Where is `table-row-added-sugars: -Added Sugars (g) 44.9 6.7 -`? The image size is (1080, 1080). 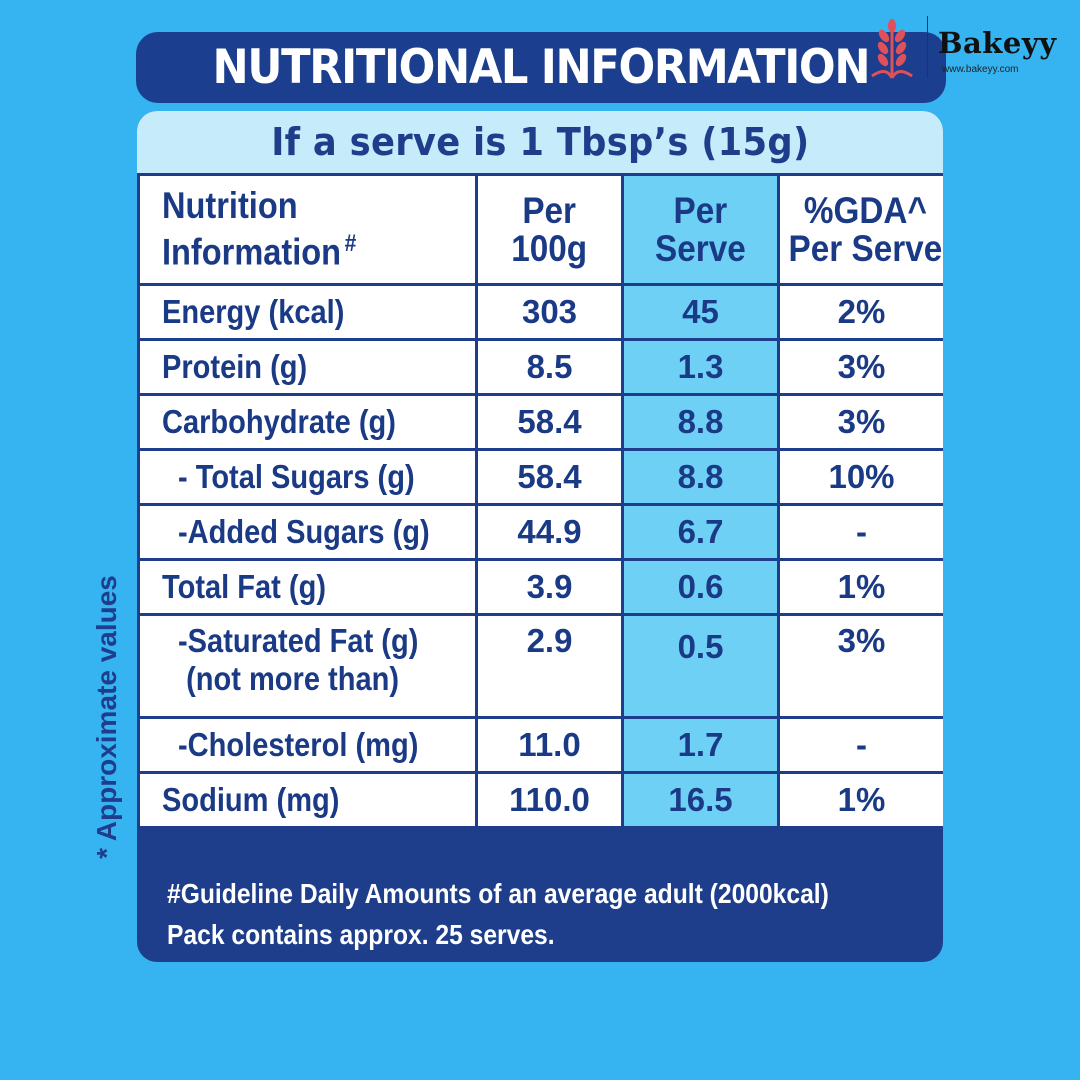 table-row-added-sugars: -Added Sugars (g) 44.9 6.7 - is located at coordinates (540, 532).